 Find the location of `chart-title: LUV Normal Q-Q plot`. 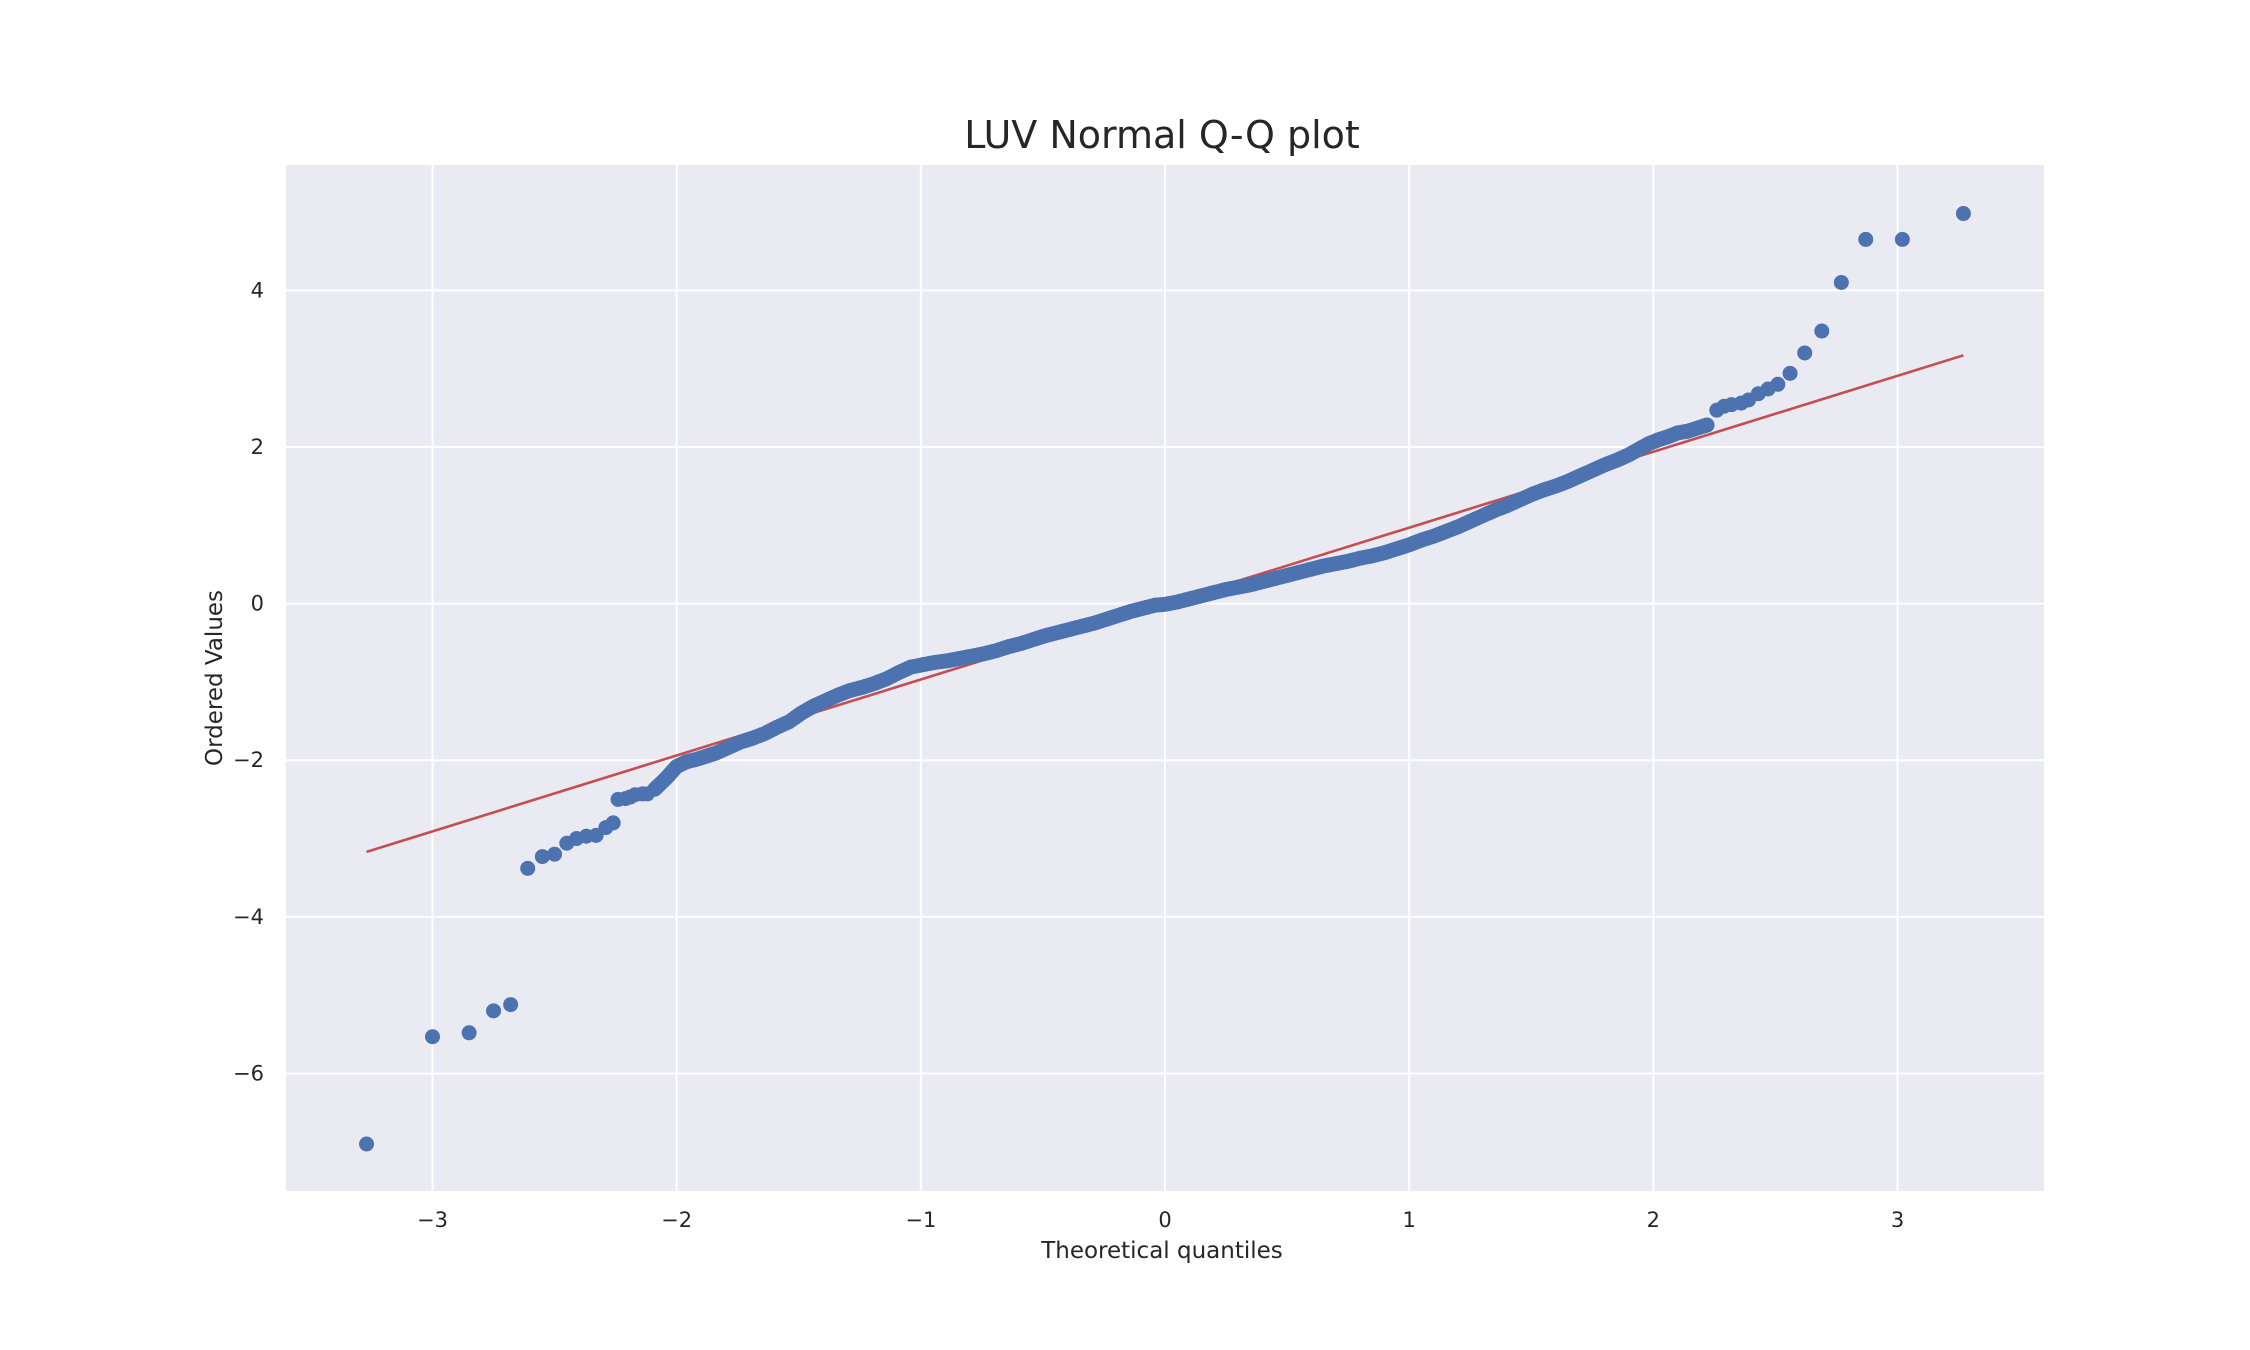

chart-title: LUV Normal Q-Q plot is located at coordinates (1162, 135).